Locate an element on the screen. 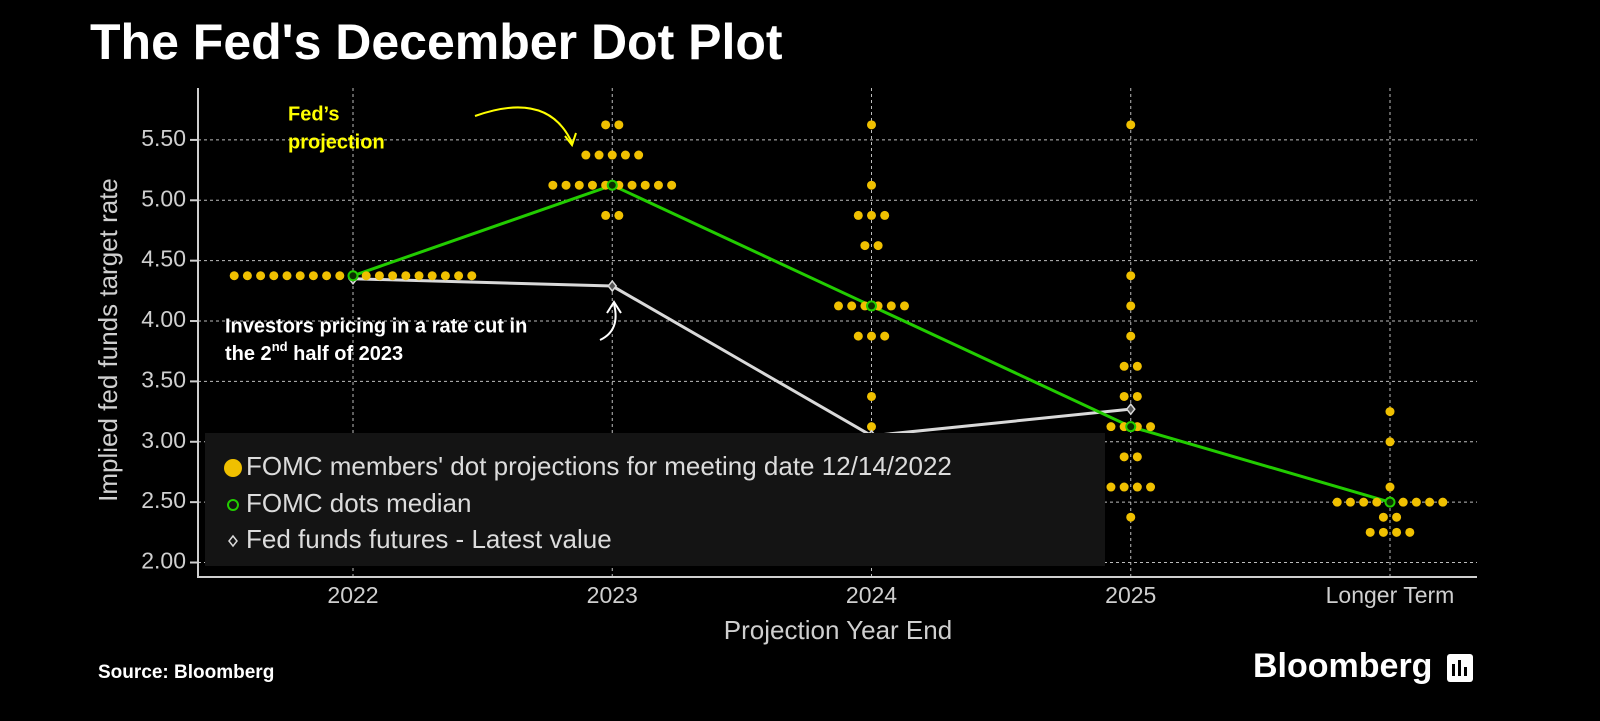 This screenshot has width=1600, height=721. y-tick-label: 4.00 is located at coordinates (163, 319).